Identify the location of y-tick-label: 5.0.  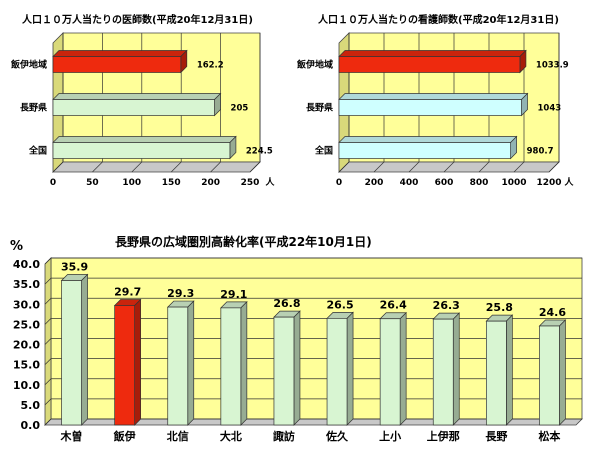
(31, 405).